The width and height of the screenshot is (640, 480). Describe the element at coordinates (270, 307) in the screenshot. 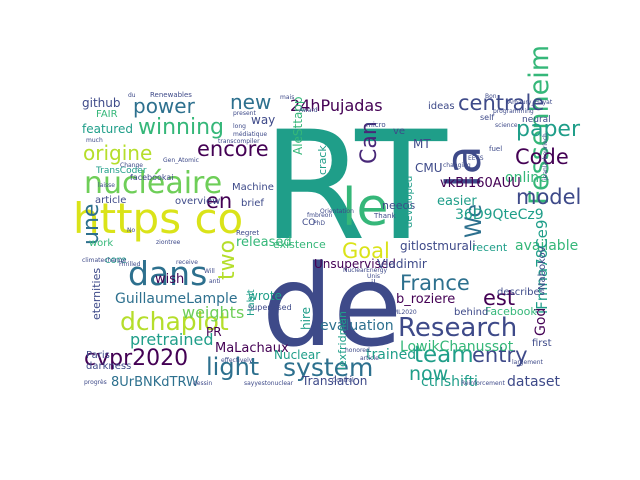

I see `cloud-word: supervised` at that location.